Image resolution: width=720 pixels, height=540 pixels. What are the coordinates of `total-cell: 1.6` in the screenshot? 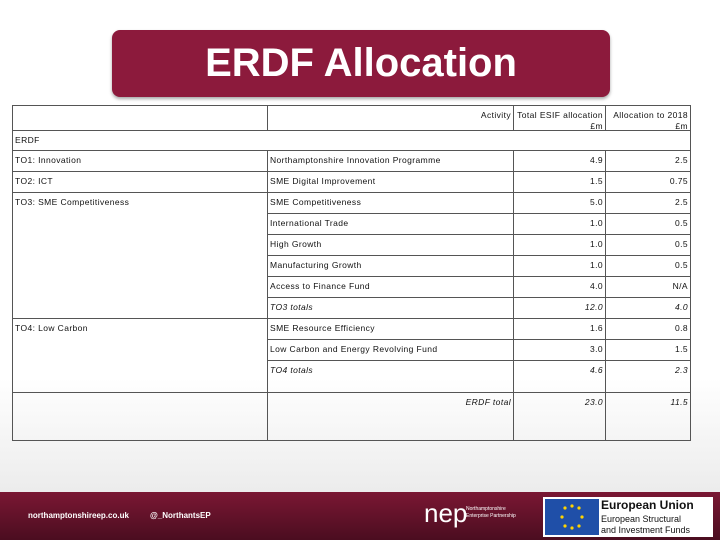 It's located at (559, 329).